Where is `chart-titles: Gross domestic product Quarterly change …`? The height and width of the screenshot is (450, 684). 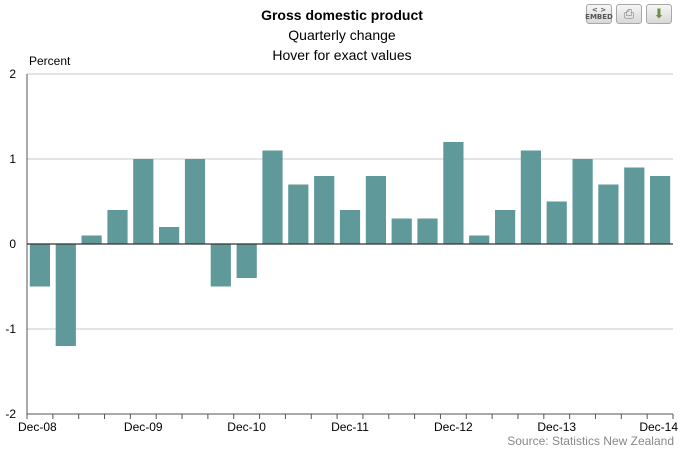
chart-titles: Gross domestic product Quarterly change … is located at coordinates (342, 35).